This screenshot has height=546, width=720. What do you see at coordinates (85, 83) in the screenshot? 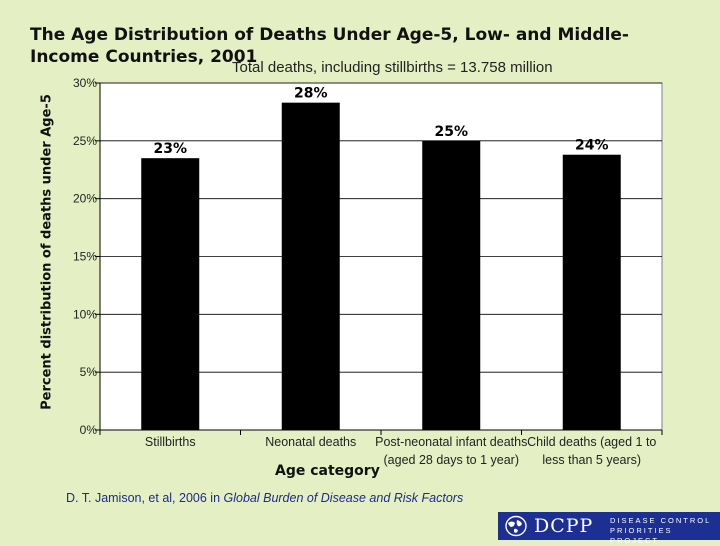
I see `y-tick-label: 30%` at bounding box center [85, 83].